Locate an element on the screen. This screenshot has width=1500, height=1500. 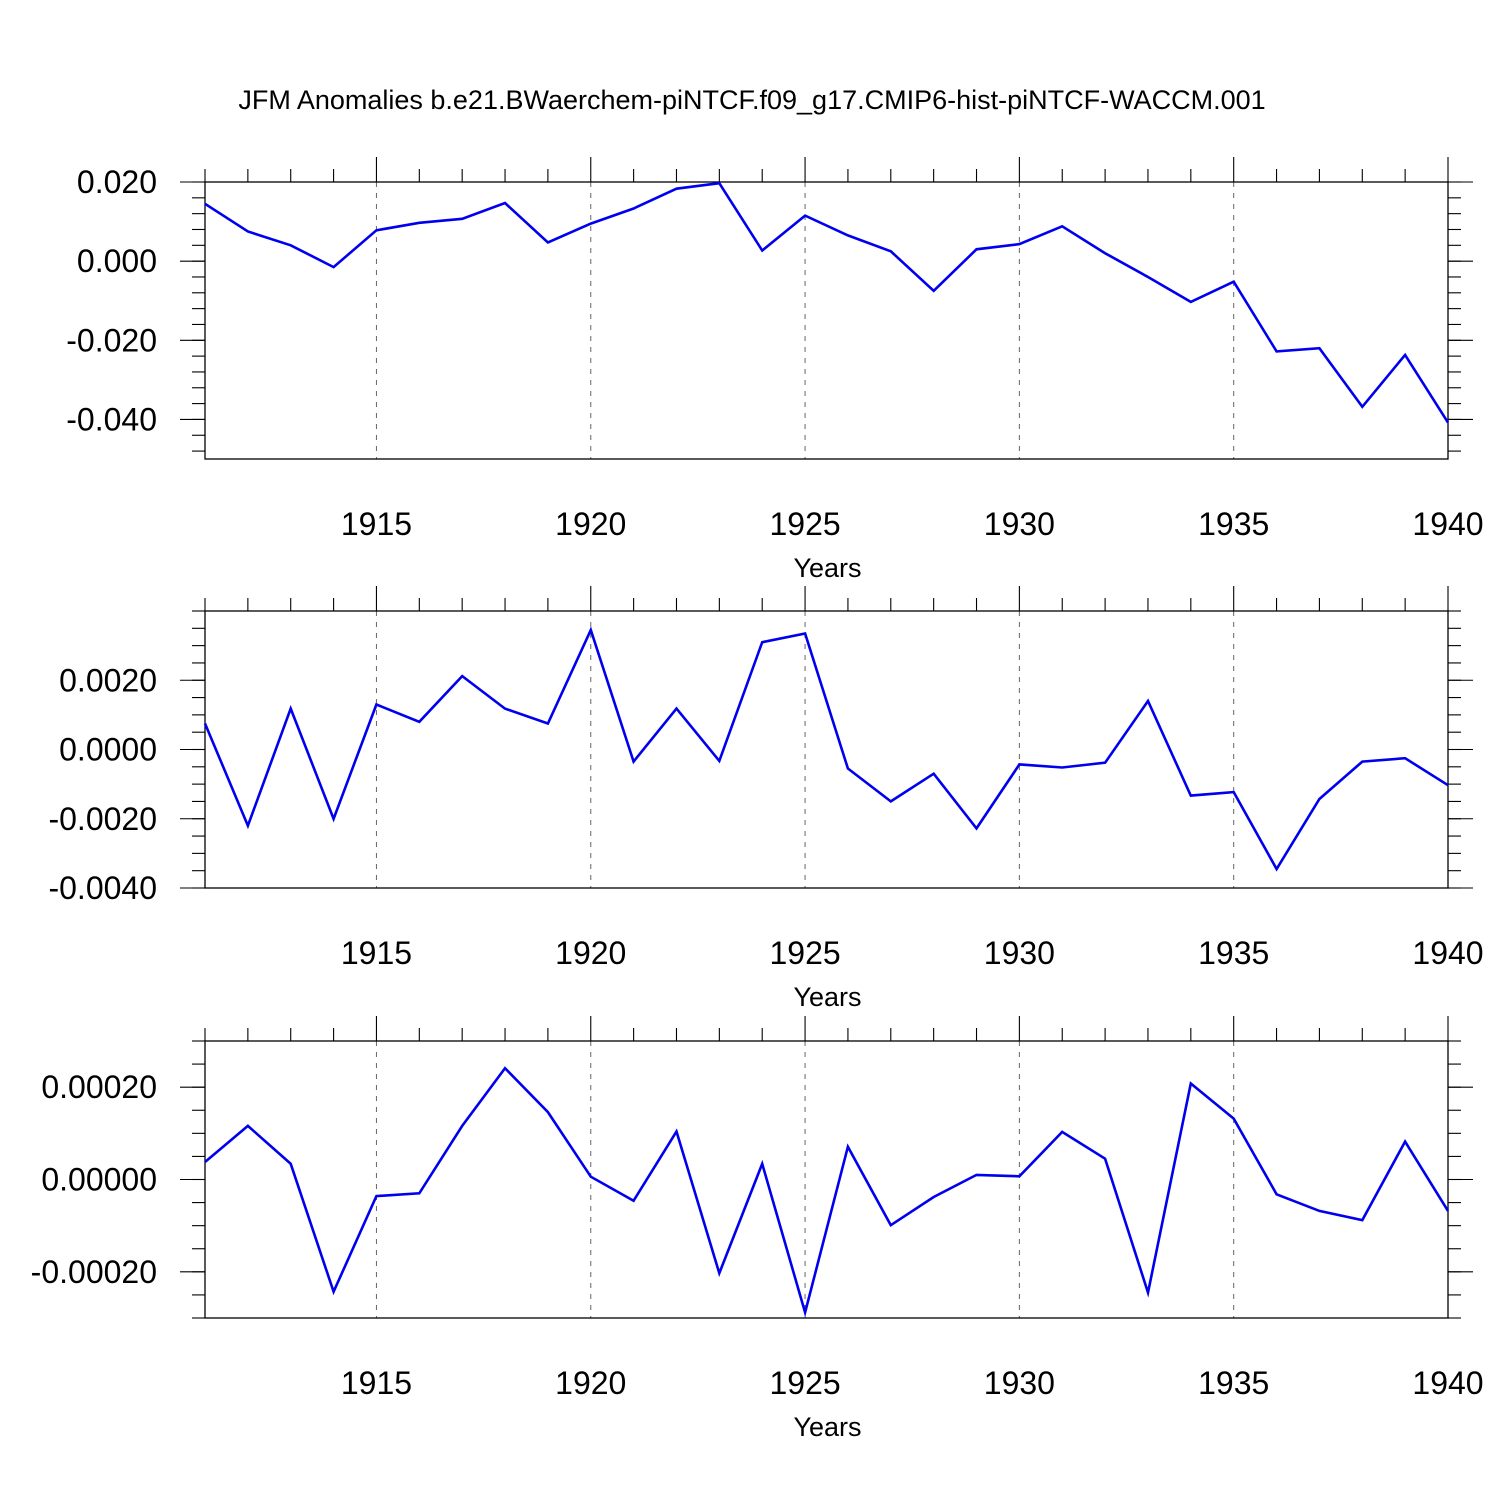
y-tick-label: 0.00000 is located at coordinates (99, 1180).